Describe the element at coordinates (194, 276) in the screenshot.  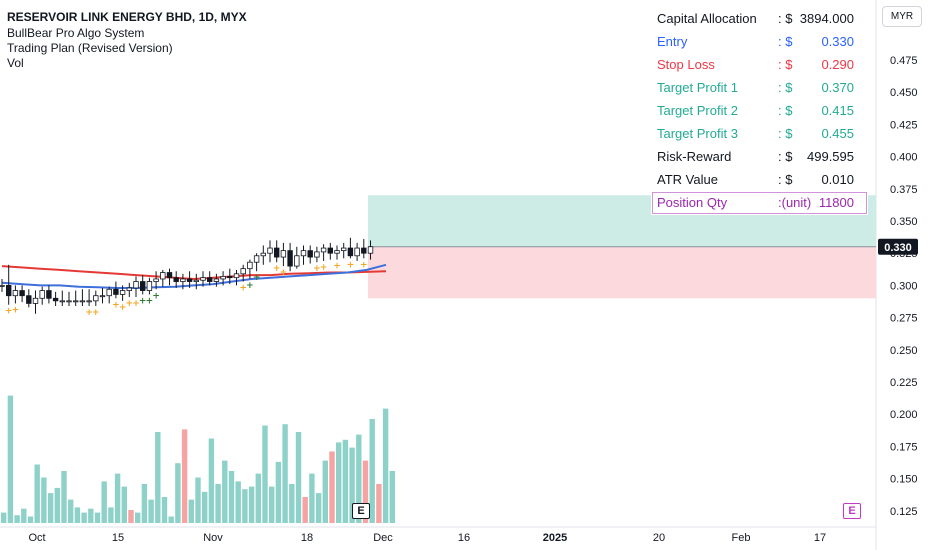
I see `ma-blue-line` at that location.